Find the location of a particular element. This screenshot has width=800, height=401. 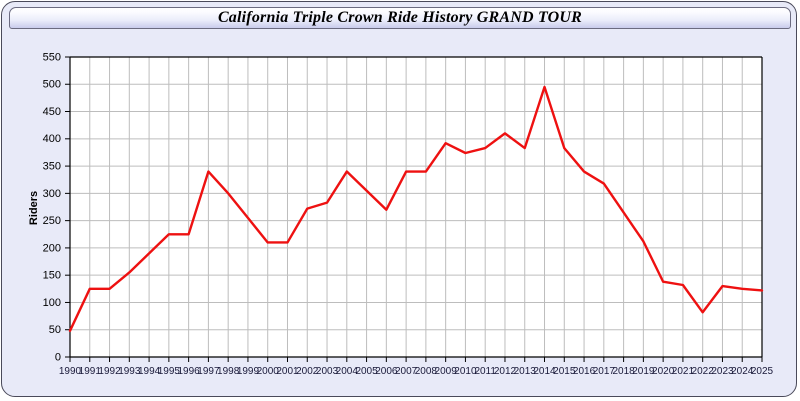

svg-text: 1993 is located at coordinates (129, 371).